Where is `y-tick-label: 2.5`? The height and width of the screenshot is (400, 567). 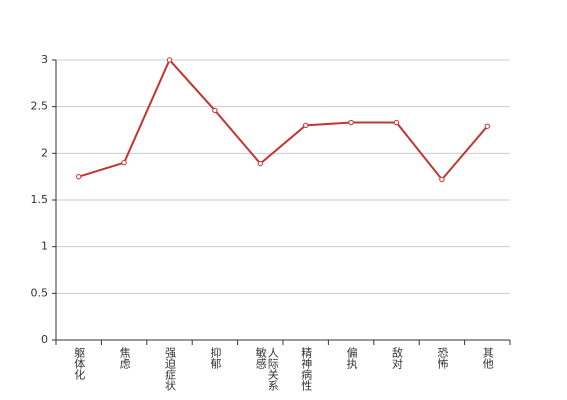 y-tick-label: 2.5 is located at coordinates (40, 106).